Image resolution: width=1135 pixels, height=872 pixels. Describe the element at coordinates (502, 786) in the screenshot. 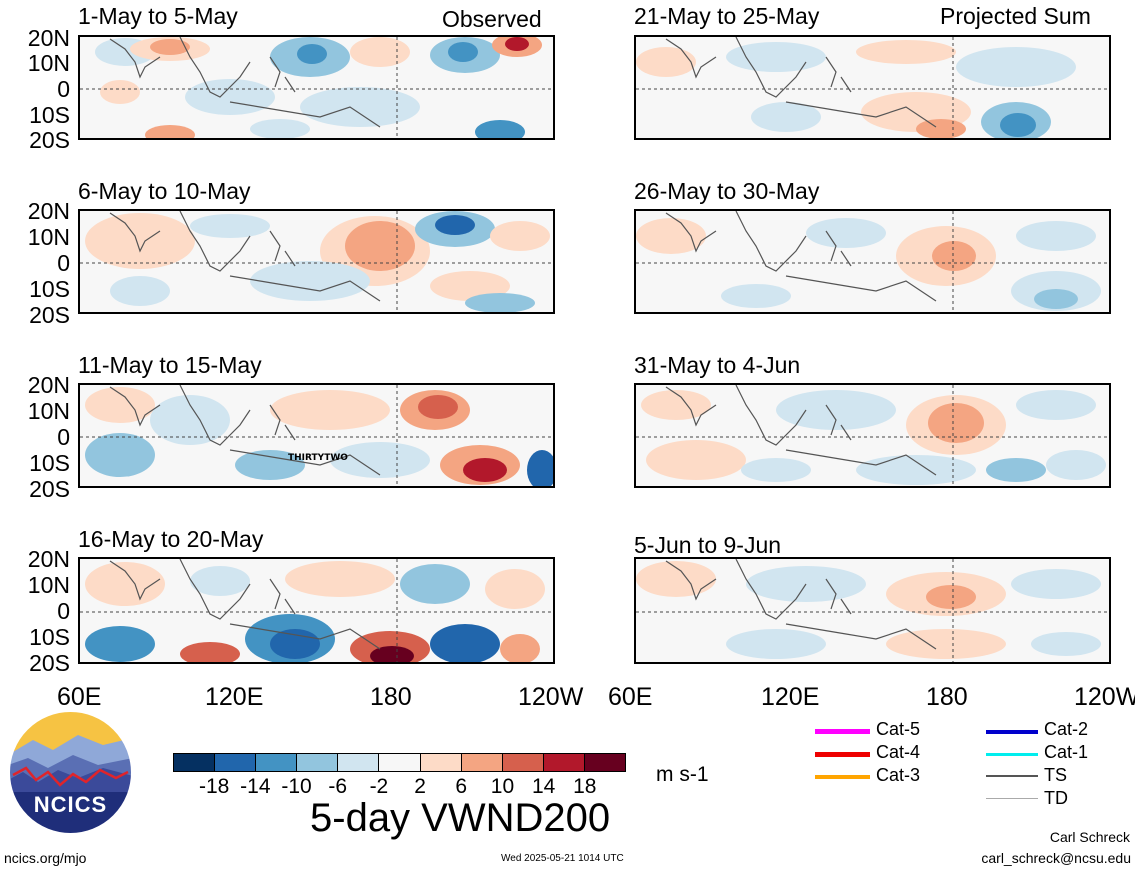

I see `colorbar-tick-label: 10` at that location.